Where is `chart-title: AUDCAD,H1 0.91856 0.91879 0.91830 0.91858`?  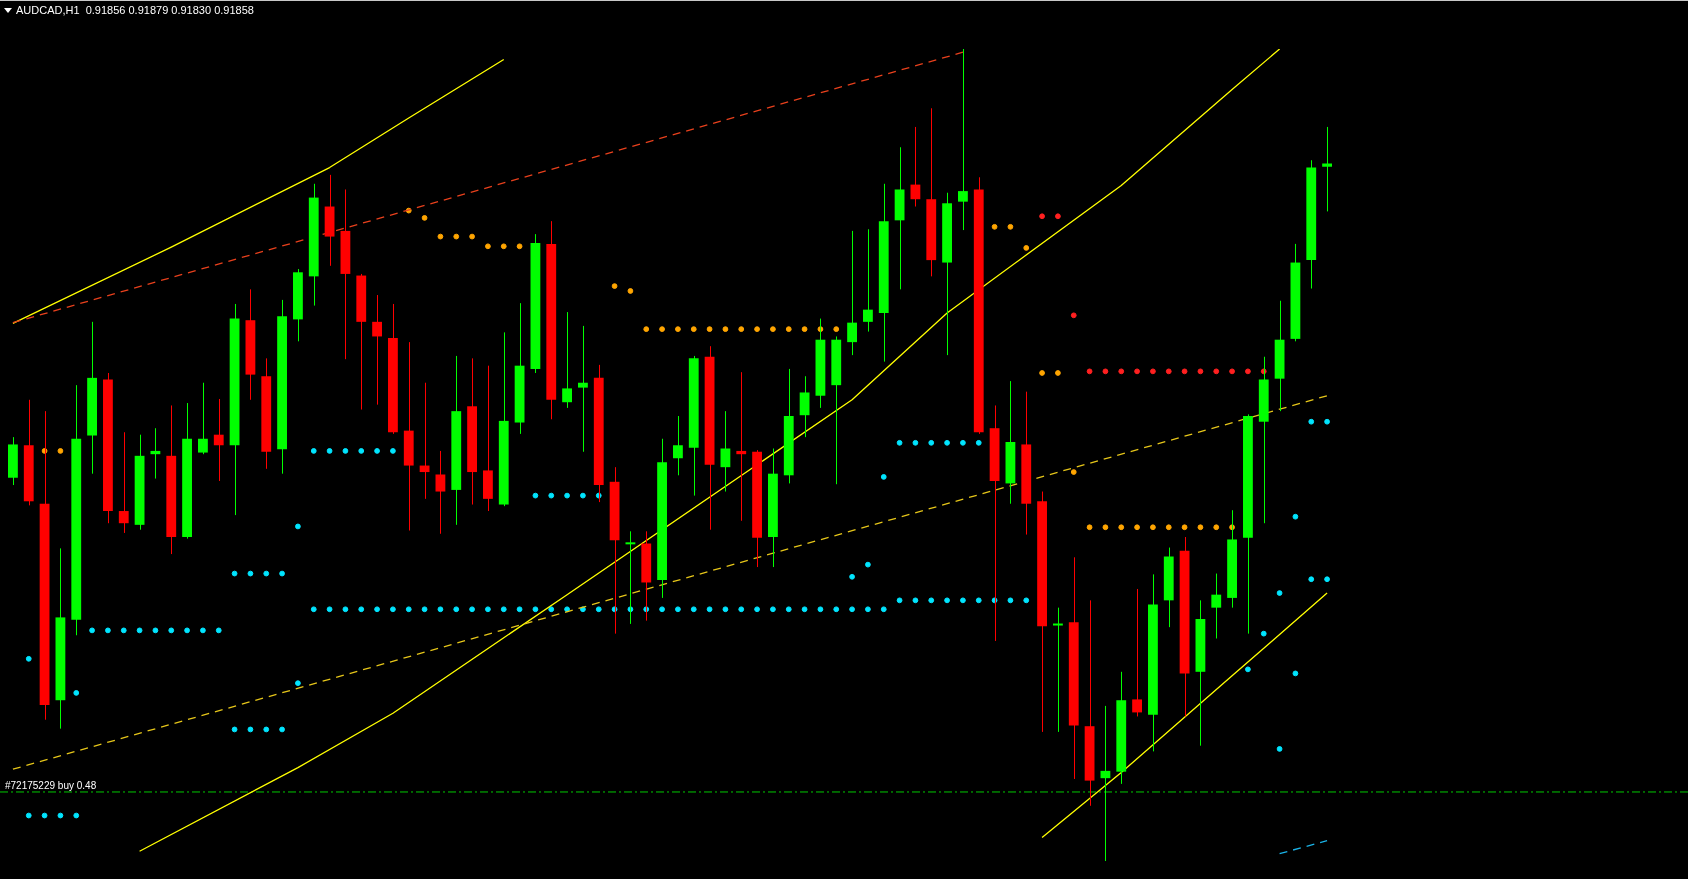 chart-title: AUDCAD,H1 0.91856 0.91879 0.91830 0.91858 is located at coordinates (135, 10).